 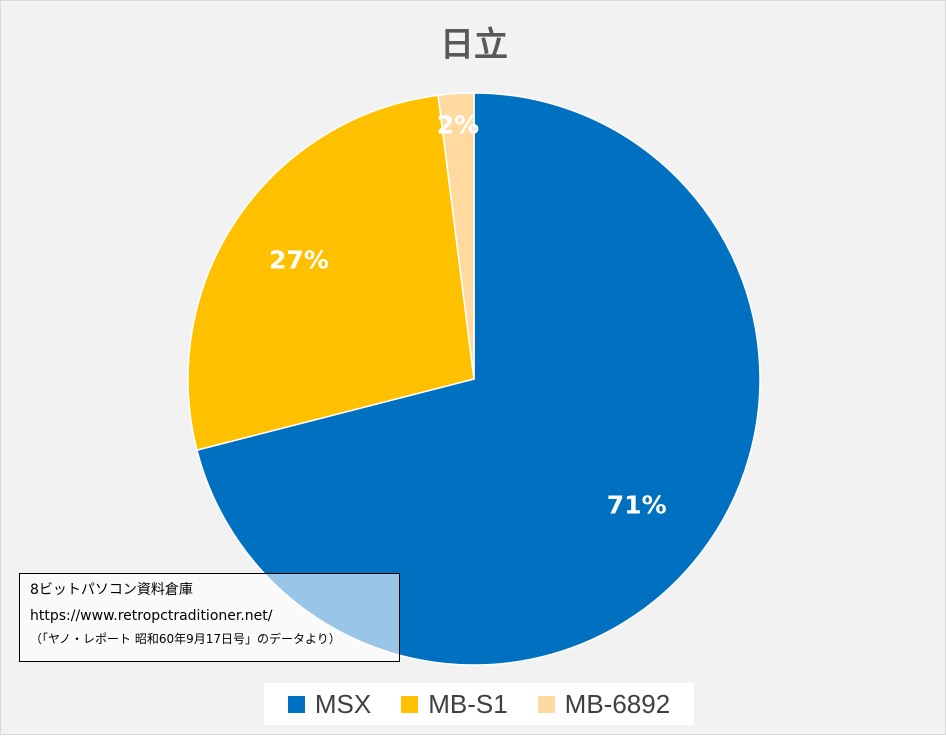 I want to click on legend-item-mb-6892: MB-6892, so click(x=604, y=704).